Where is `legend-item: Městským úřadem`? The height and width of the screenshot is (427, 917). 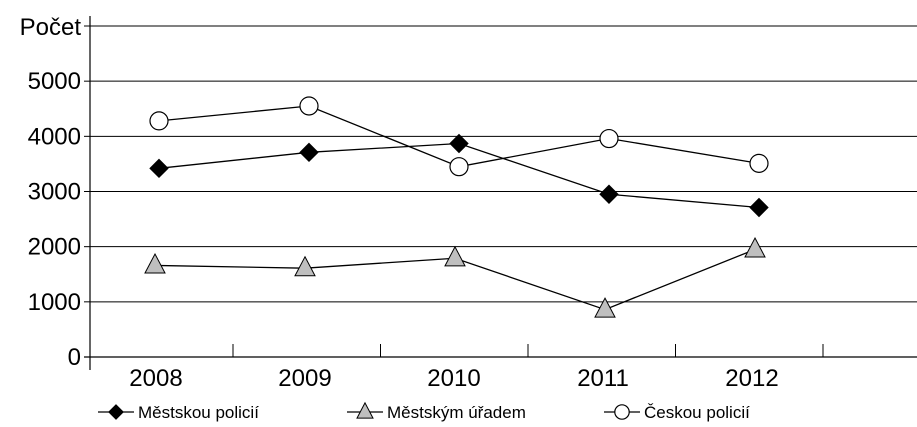
legend-item: Městským úřadem is located at coordinates (436, 411).